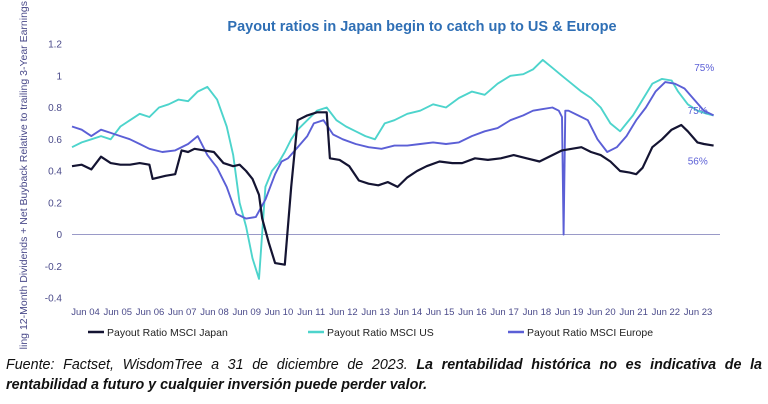  I want to click on y-tick-label: 0.8, so click(55, 108).